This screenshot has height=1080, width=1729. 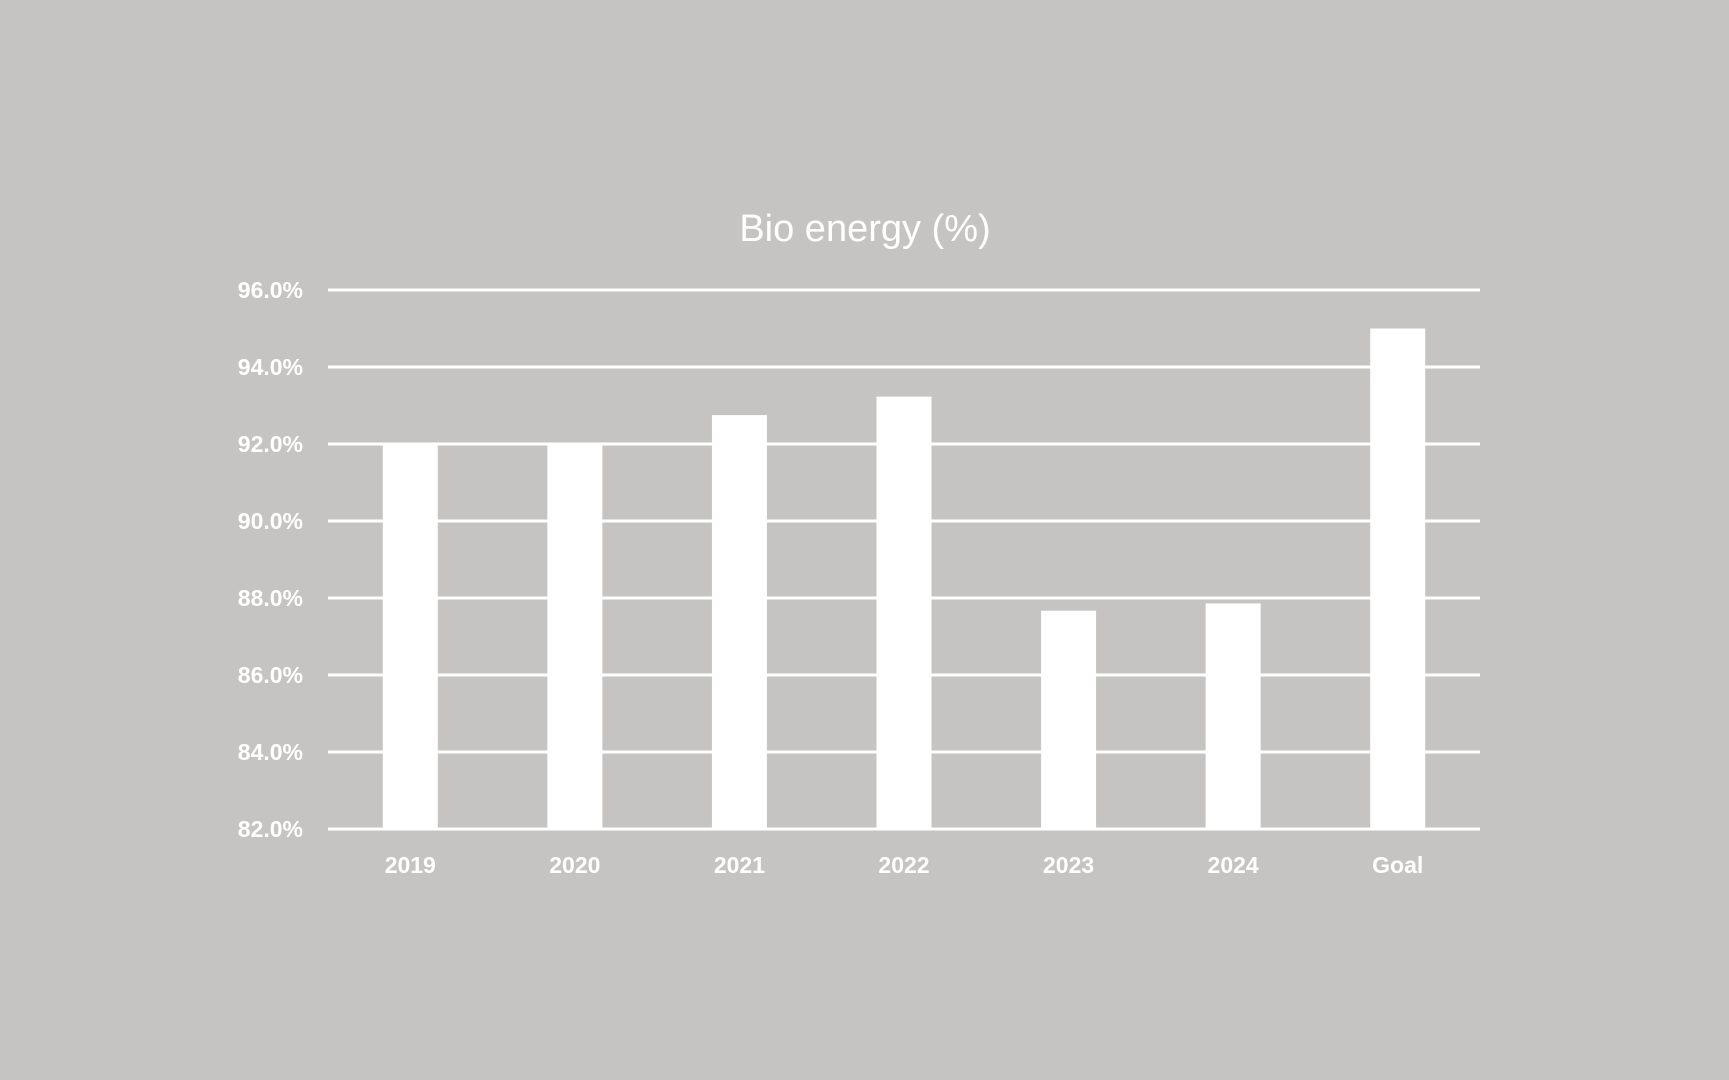 I want to click on y-tick-label: 90.0%, so click(x=270, y=521).